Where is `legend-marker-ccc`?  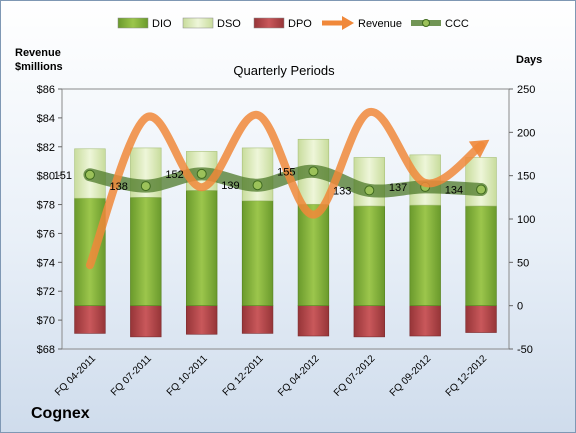
legend-marker-ccc is located at coordinates (426, 23).